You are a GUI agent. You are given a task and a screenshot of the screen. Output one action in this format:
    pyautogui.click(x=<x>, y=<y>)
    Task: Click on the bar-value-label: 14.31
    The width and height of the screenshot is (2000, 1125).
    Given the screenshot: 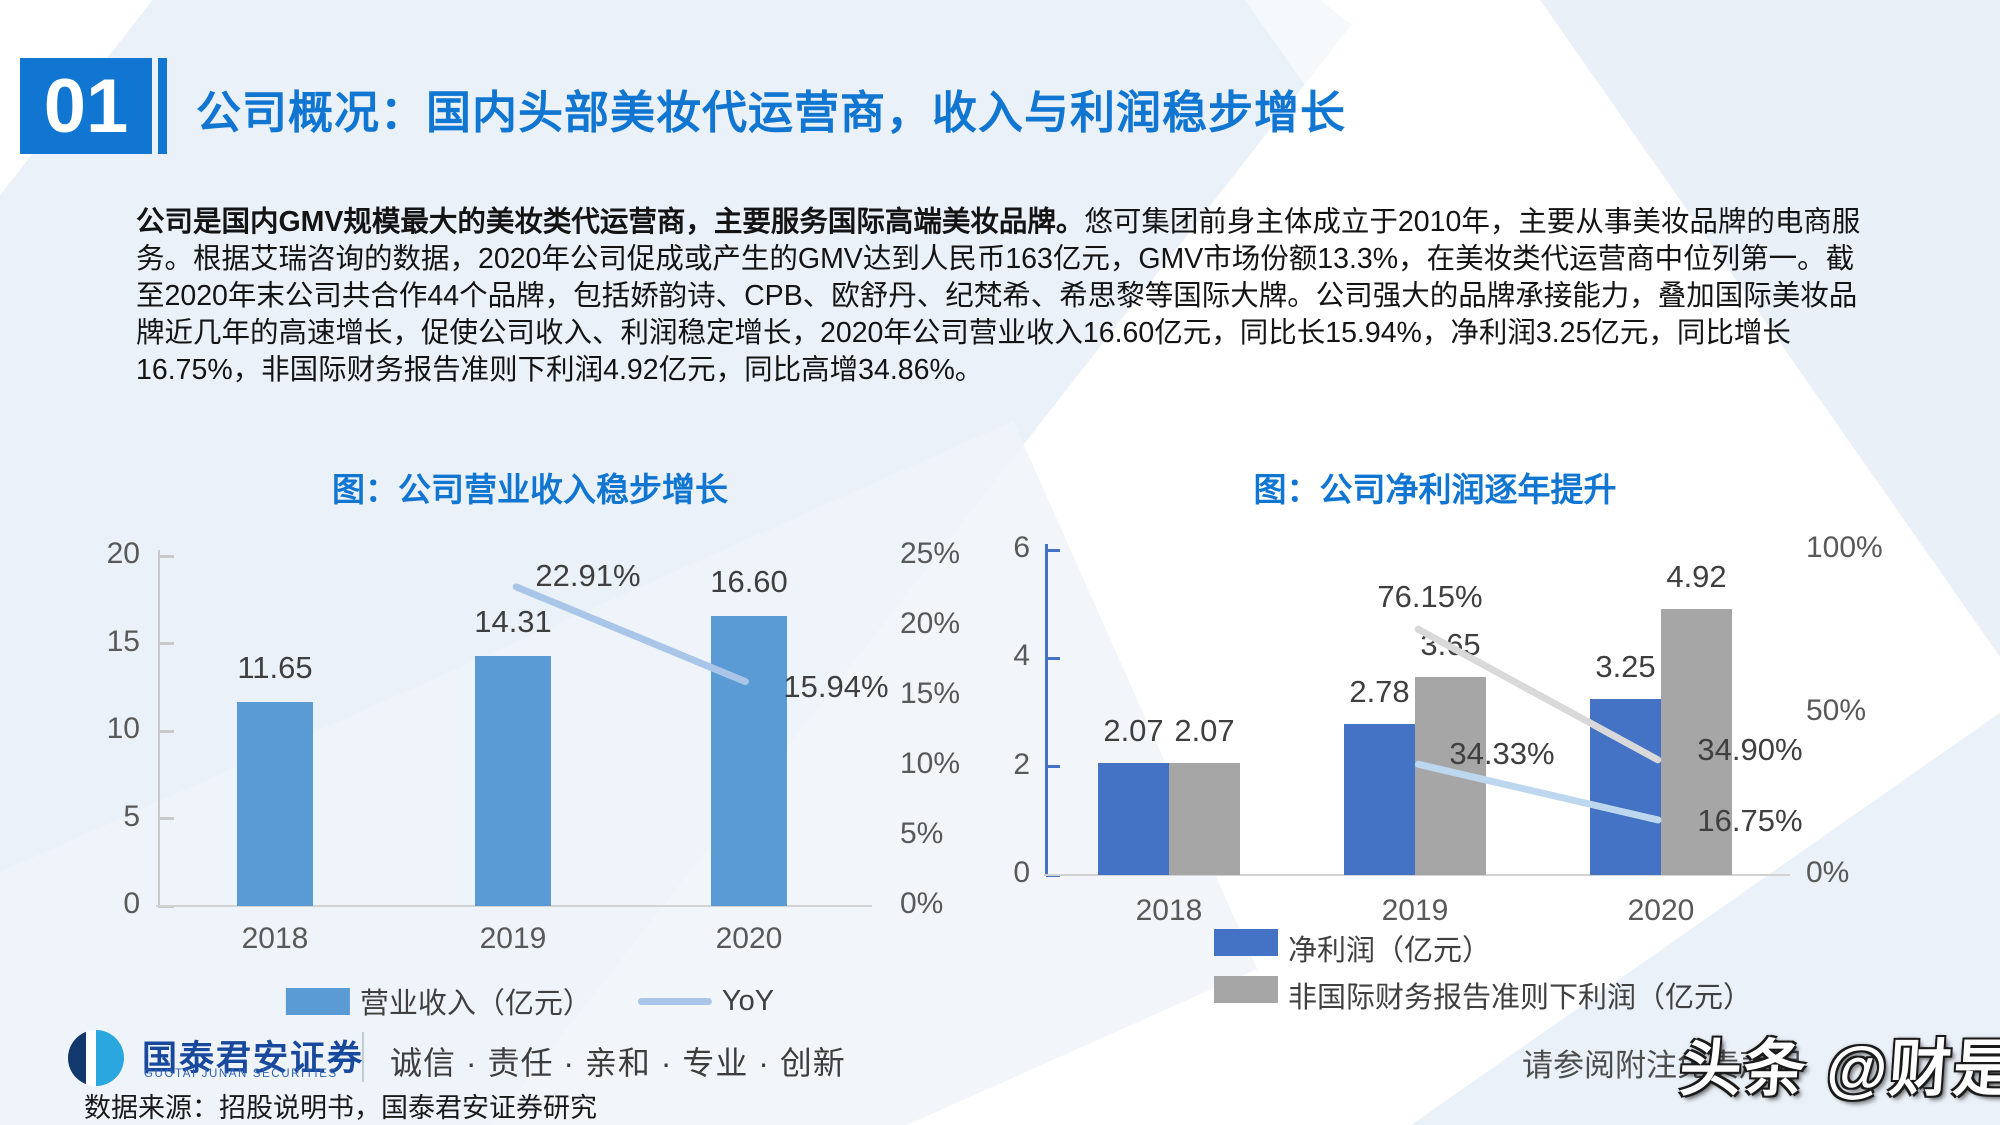 What is the action you would take?
    pyautogui.click(x=513, y=621)
    